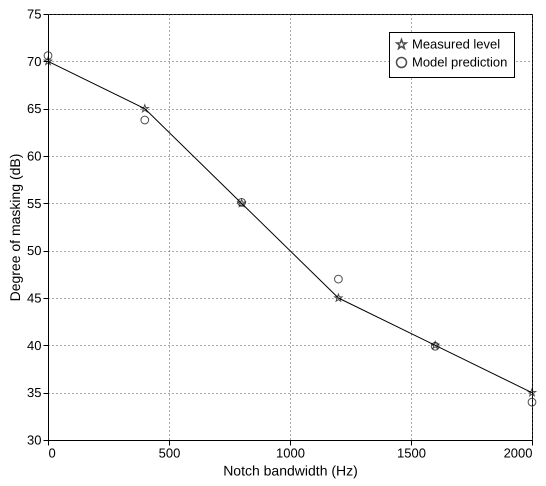 The height and width of the screenshot is (486, 546). I want to click on y-tick-label: 75, so click(34, 14).